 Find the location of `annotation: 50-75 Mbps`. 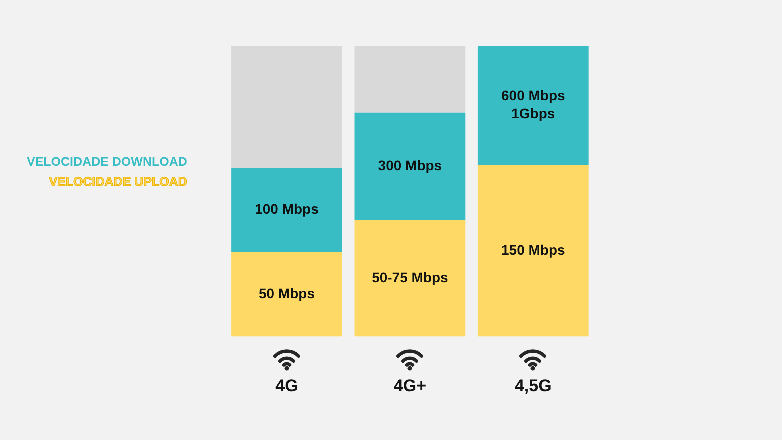

annotation: 50-75 Mbps is located at coordinates (410, 277).